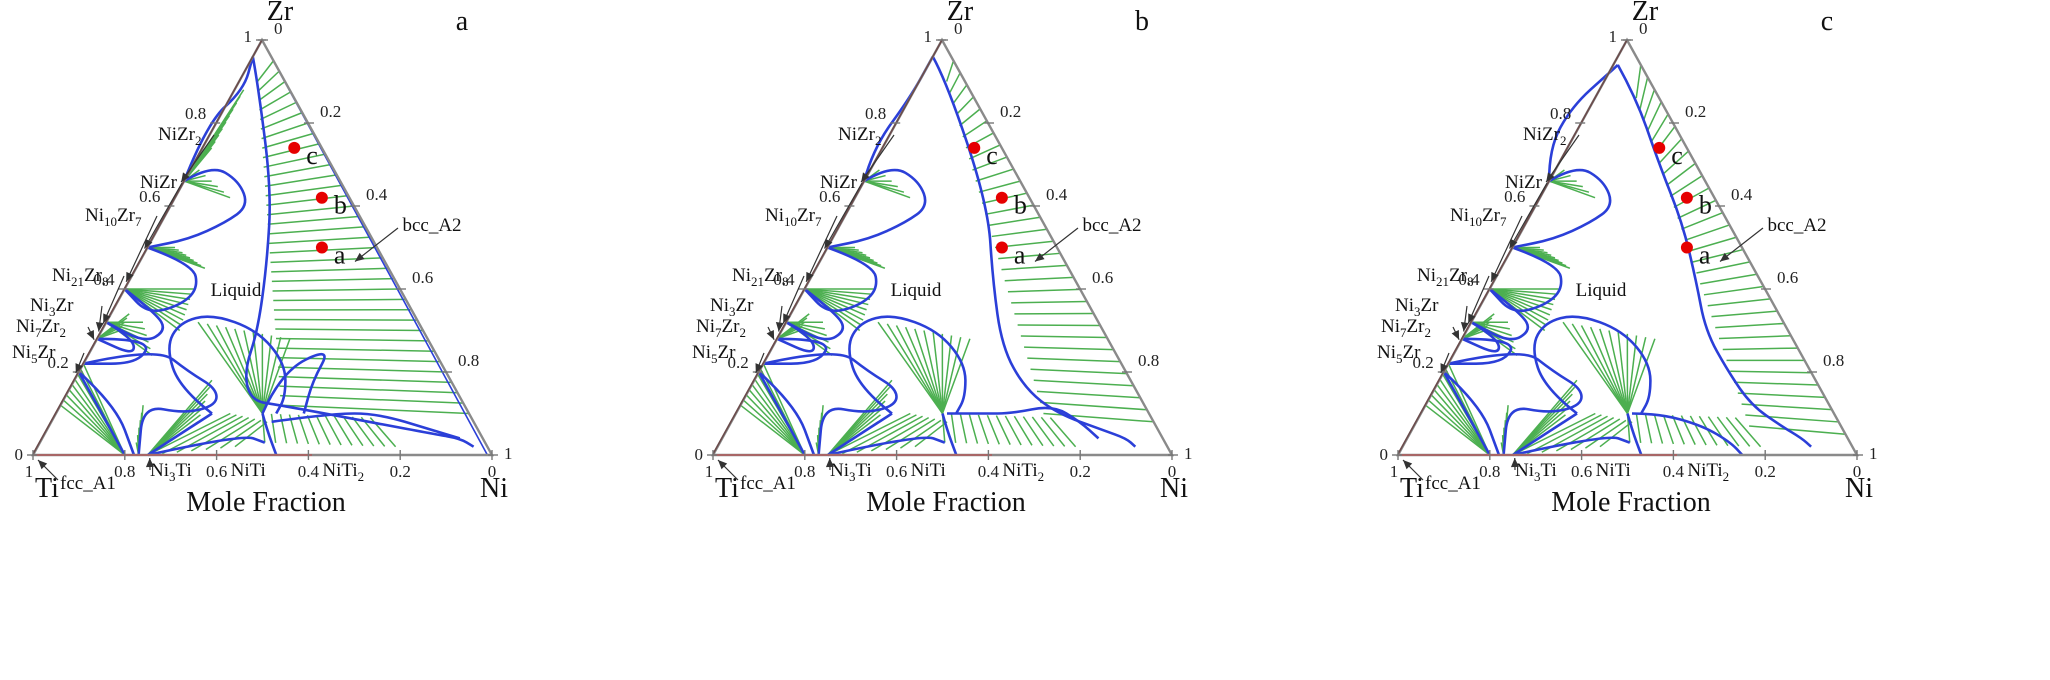 The height and width of the screenshot is (680, 2050). What do you see at coordinates (785, 281) in the screenshot?
I see `subscript: 8` at bounding box center [785, 281].